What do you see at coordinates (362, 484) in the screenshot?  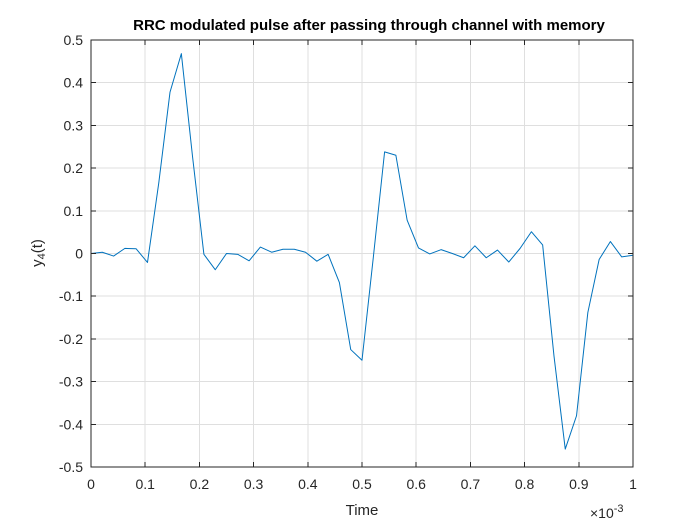 I see `x-tick-label: 0.5` at bounding box center [362, 484].